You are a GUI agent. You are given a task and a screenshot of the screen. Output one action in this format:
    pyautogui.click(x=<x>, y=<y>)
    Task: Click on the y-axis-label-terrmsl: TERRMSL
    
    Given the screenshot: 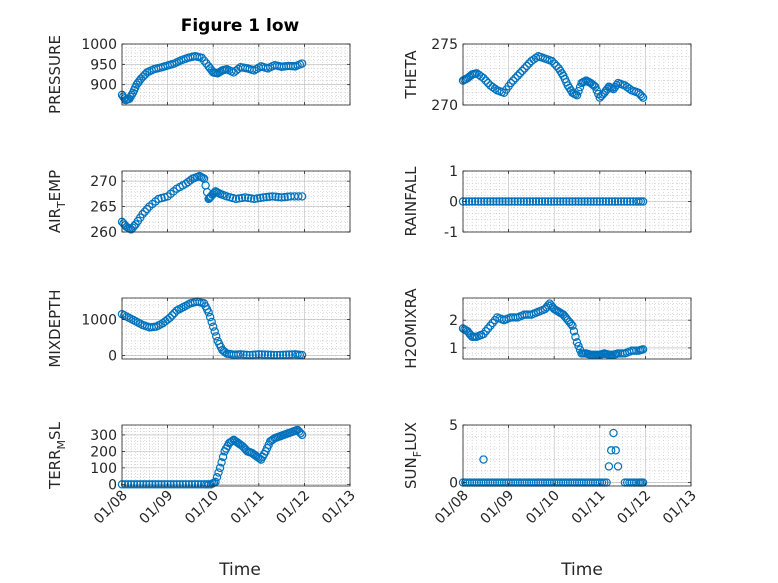 What is the action you would take?
    pyautogui.click(x=57, y=455)
    